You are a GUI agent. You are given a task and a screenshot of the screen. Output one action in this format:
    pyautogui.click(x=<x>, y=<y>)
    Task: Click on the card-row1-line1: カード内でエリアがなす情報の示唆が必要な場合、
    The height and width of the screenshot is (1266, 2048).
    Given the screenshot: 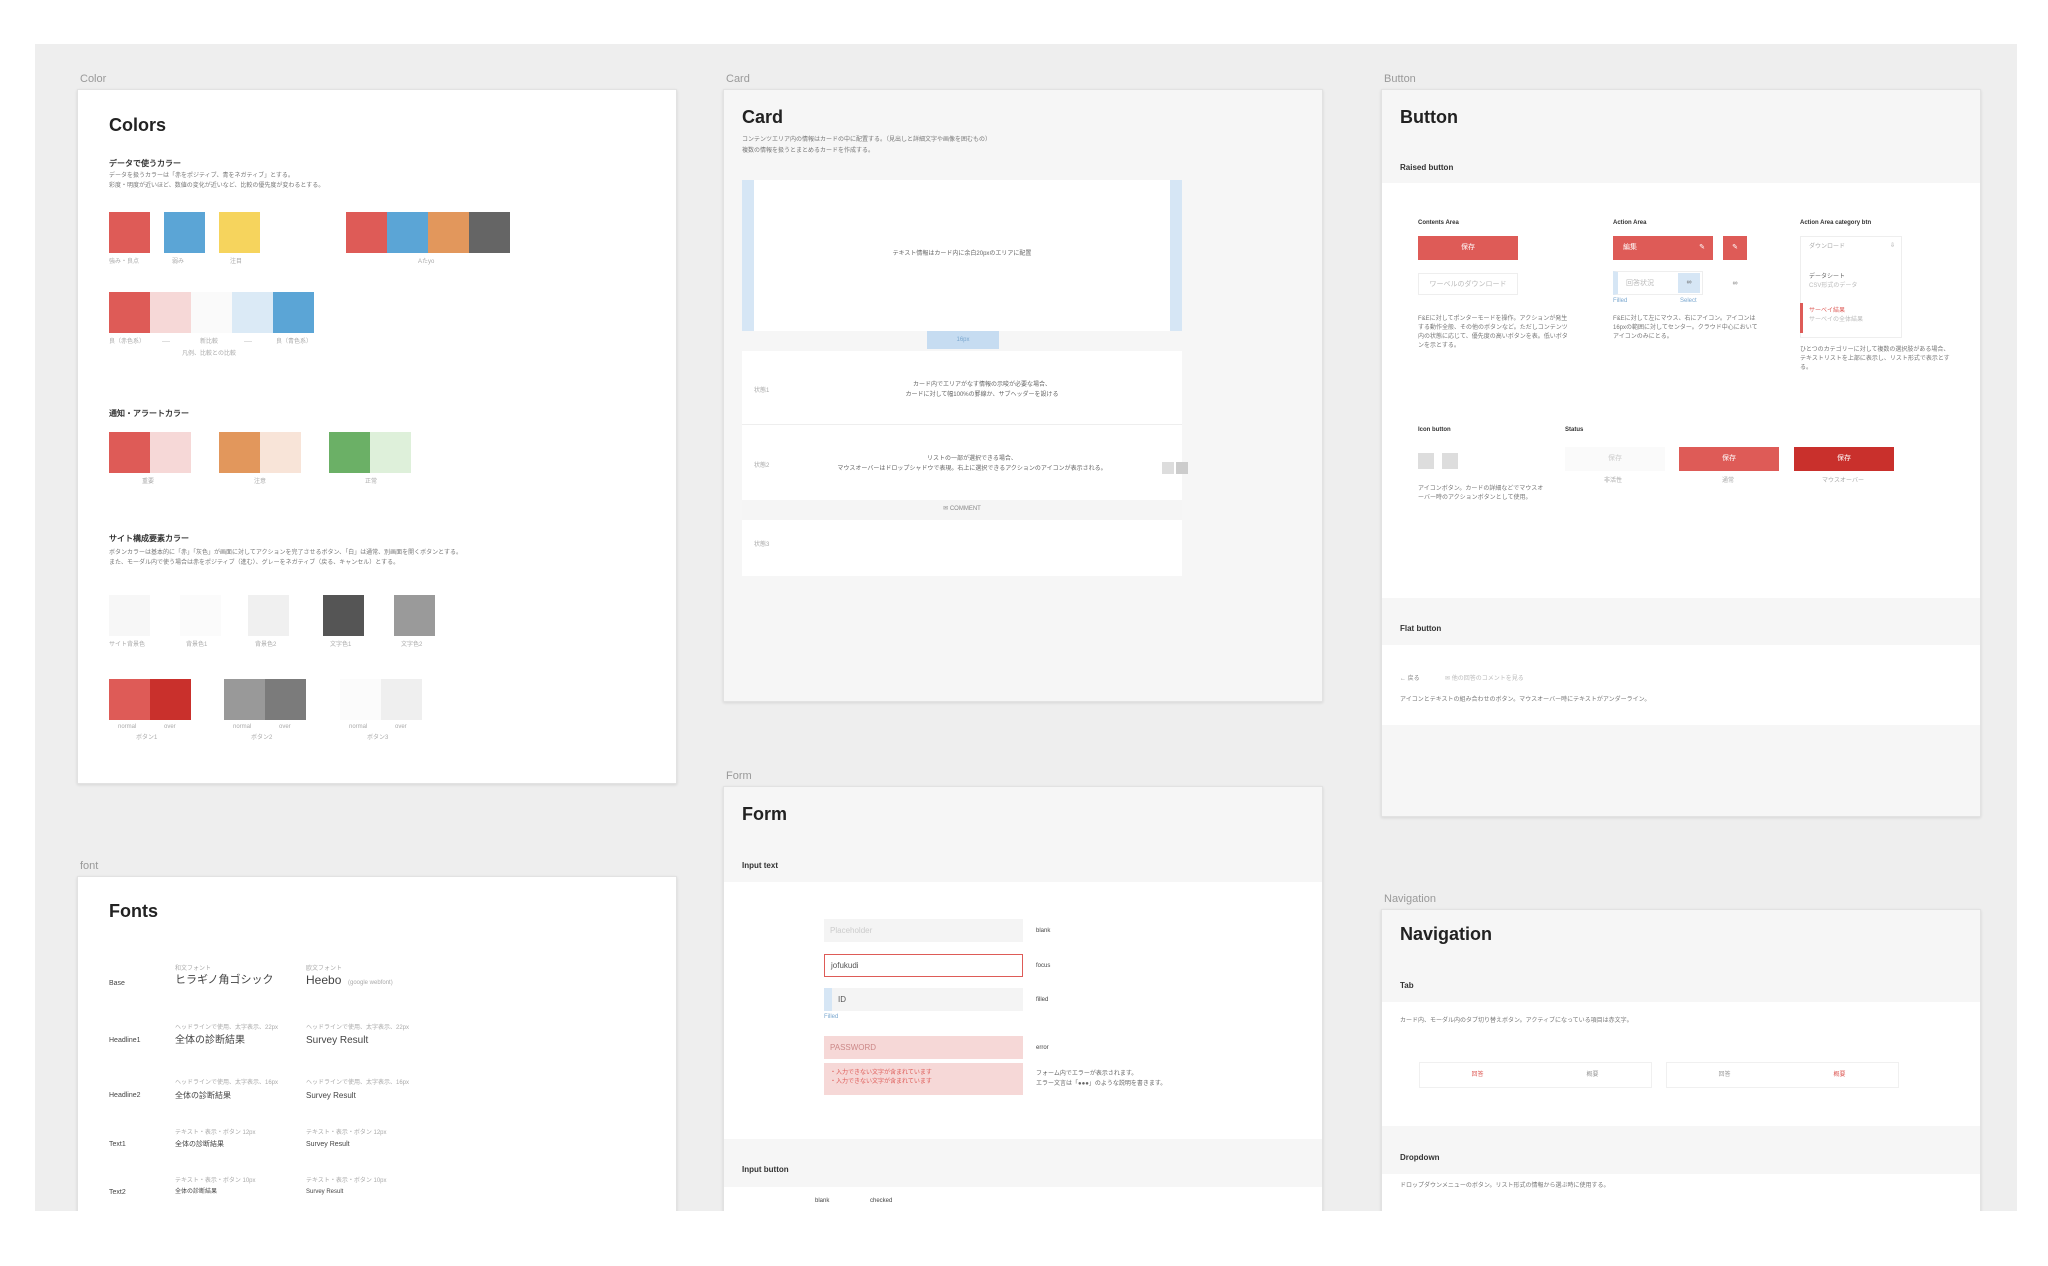 What is the action you would take?
    pyautogui.click(x=981, y=385)
    